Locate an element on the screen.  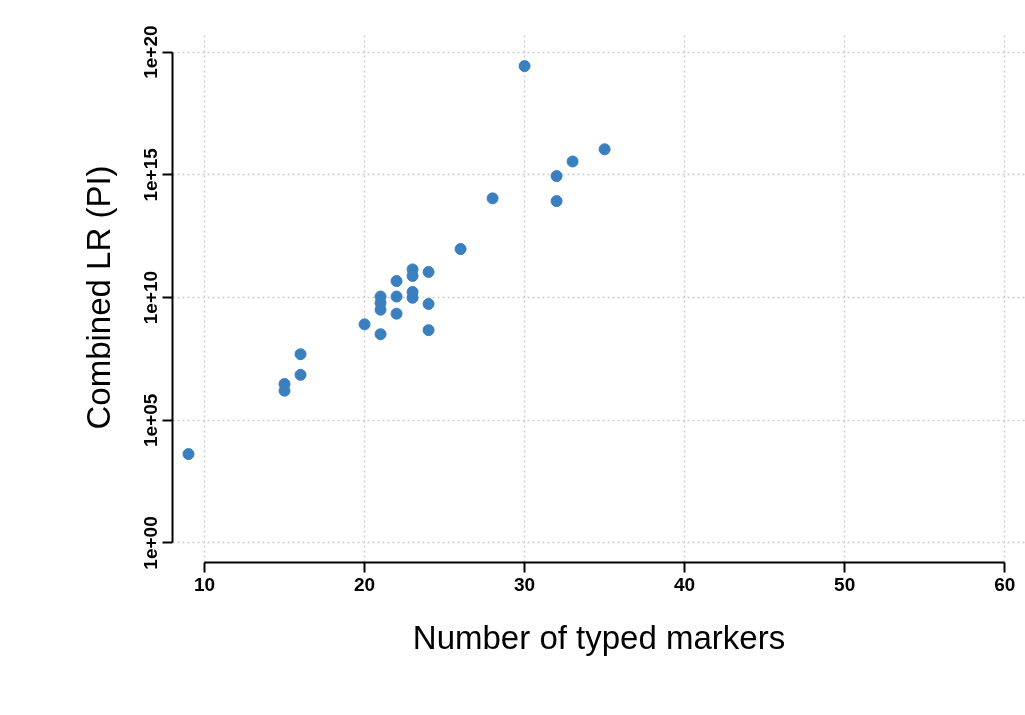
x-tick-label: 30 is located at coordinates (525, 584).